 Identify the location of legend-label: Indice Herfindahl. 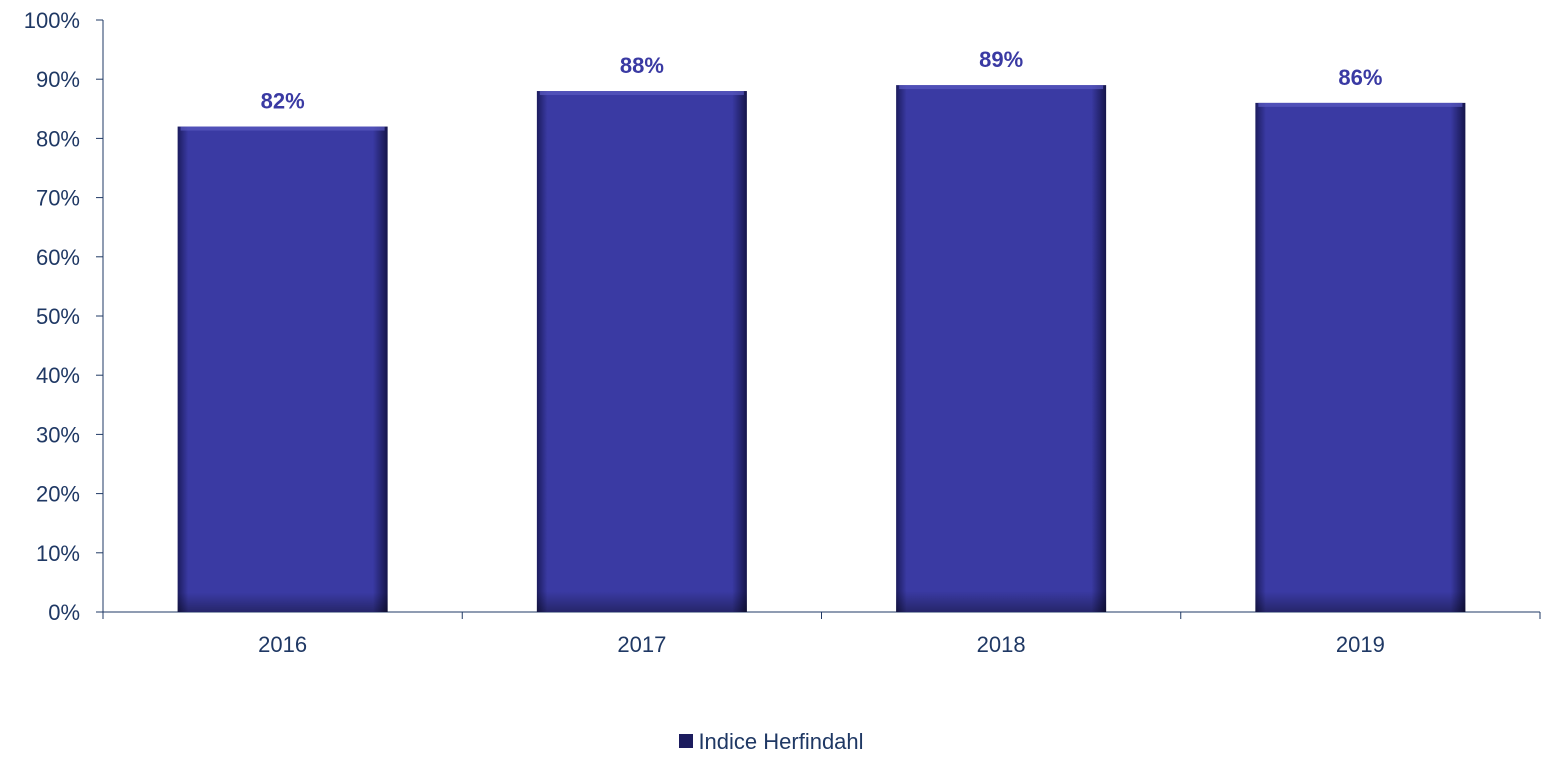
(781, 741).